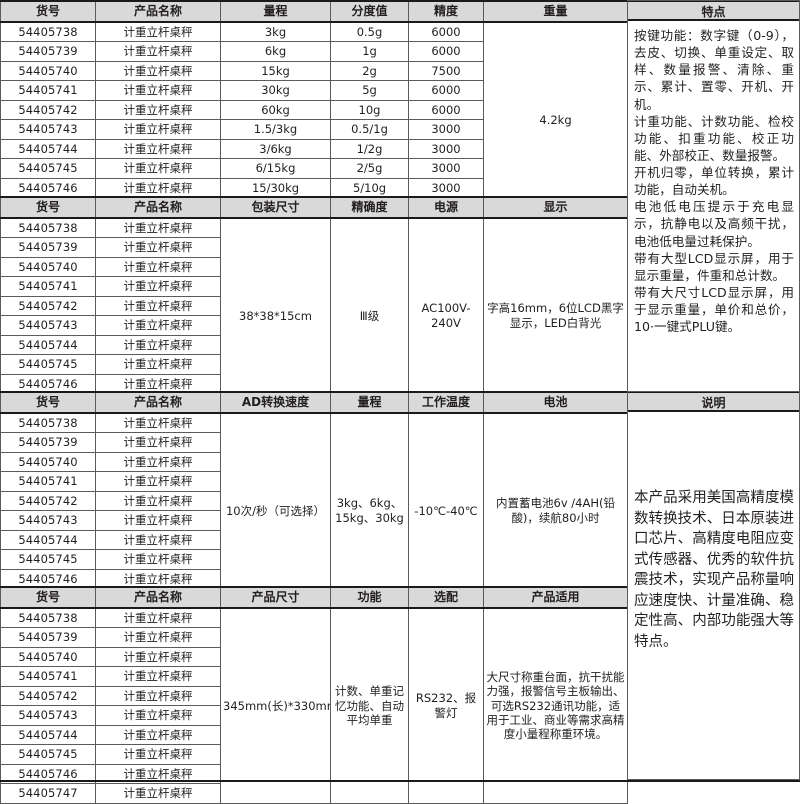 This screenshot has height=804, width=800. Describe the element at coordinates (48, 793) in the screenshot. I see `cell-code: 54405747` at that location.